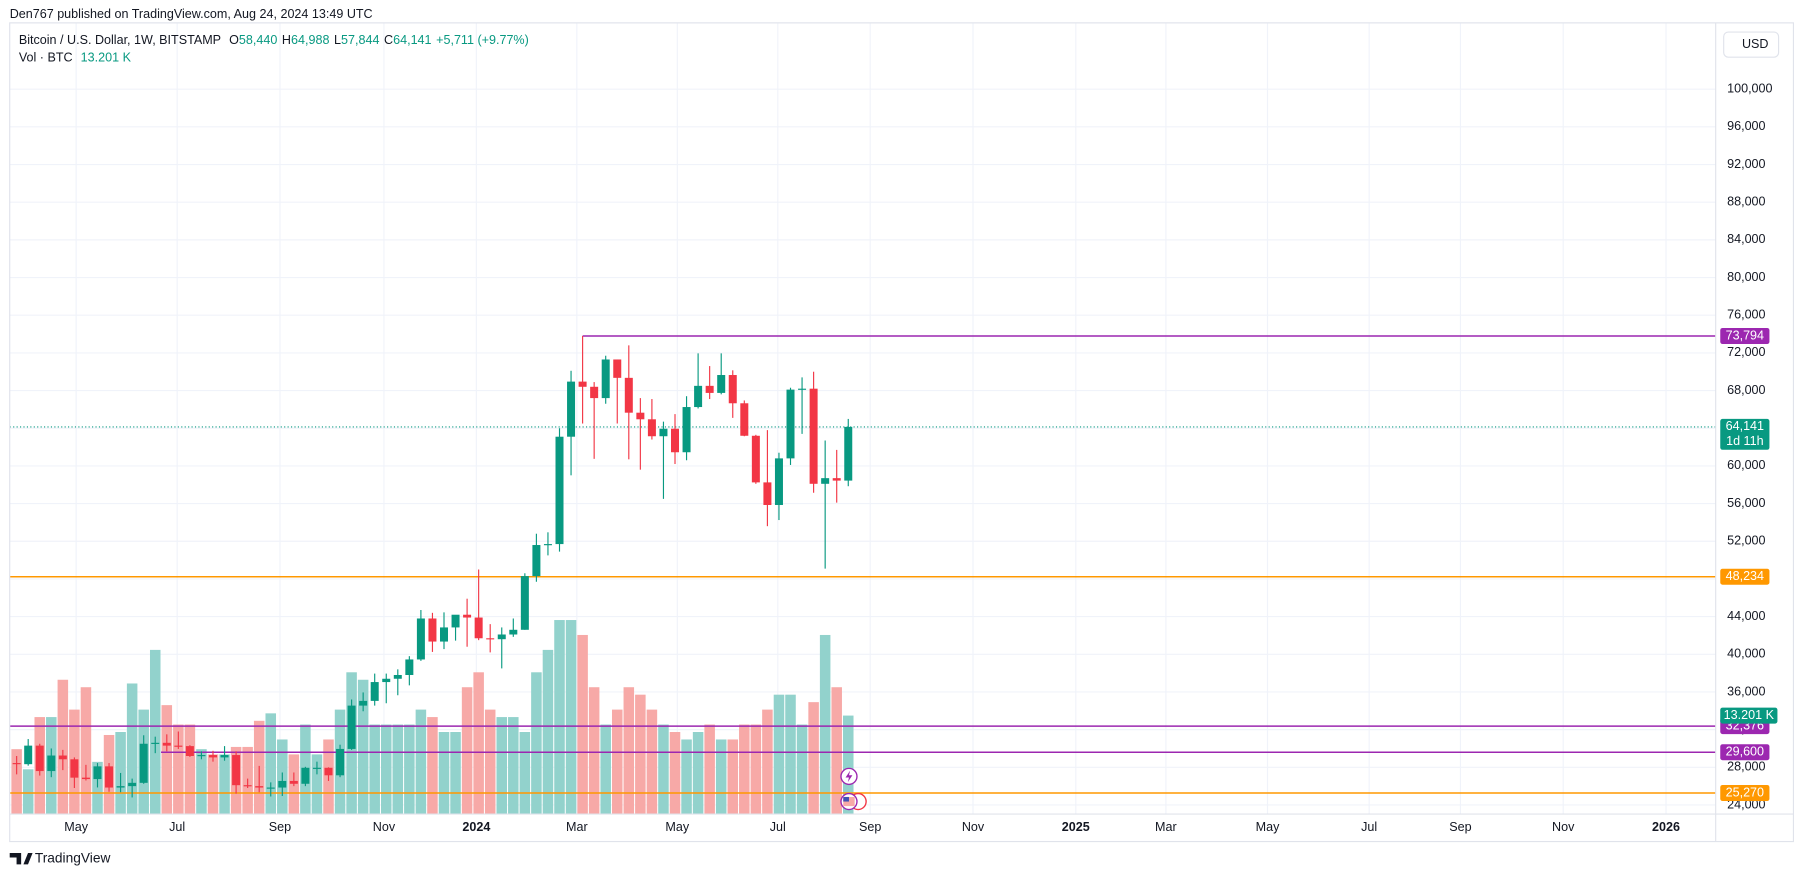 The width and height of the screenshot is (1794, 877). I want to click on price-line-tag, so click(1745, 793).